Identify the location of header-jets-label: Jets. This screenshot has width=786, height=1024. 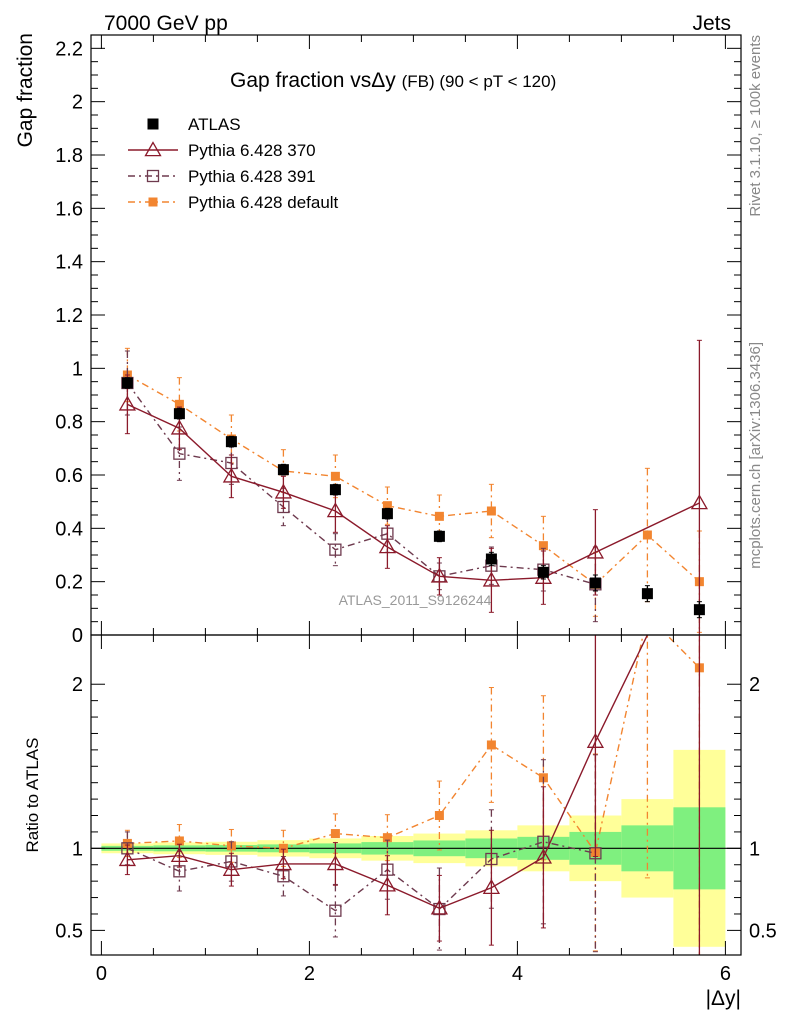
(711, 23).